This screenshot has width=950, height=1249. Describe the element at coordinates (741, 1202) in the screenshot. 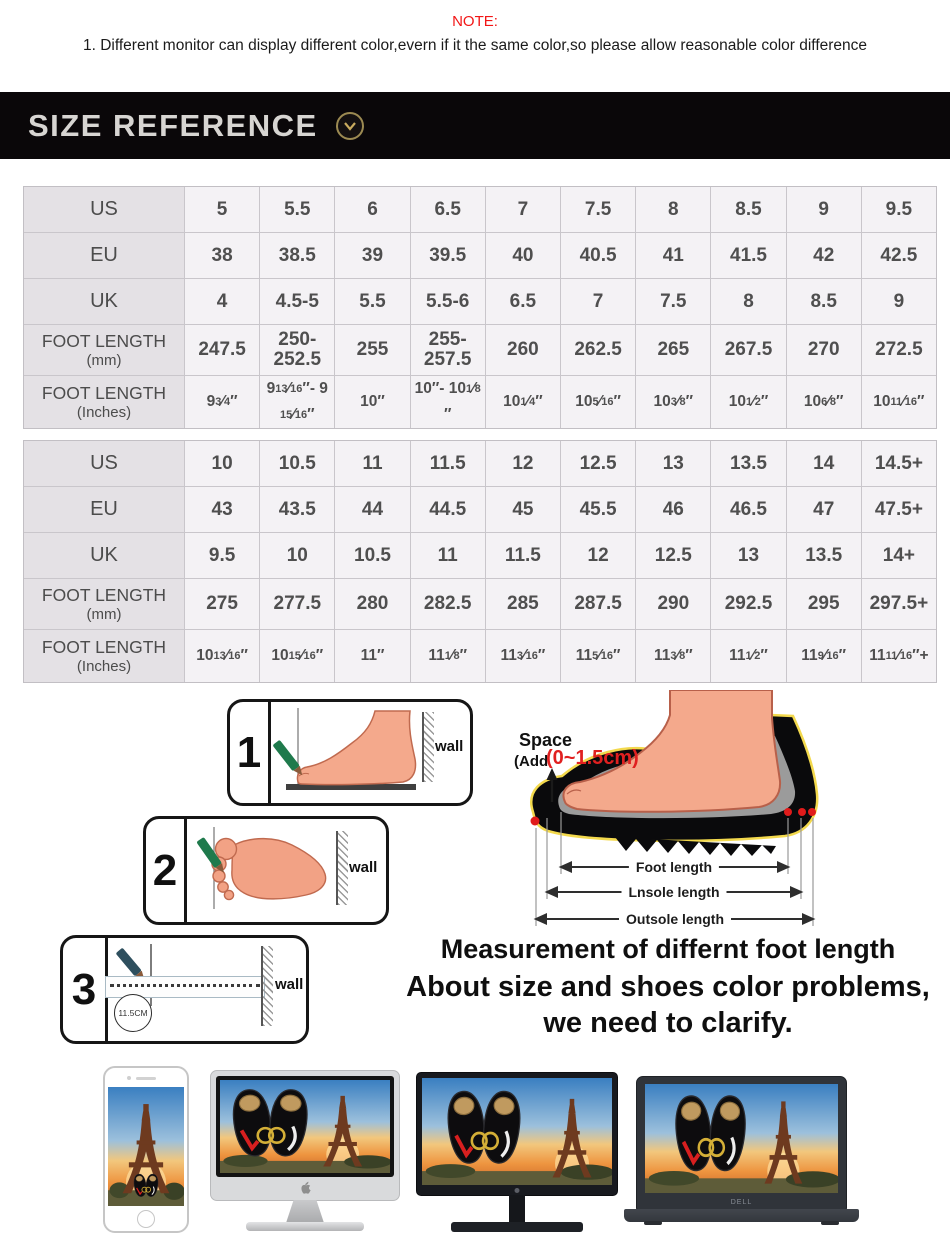

I see `laptop-logo: DELL` at that location.